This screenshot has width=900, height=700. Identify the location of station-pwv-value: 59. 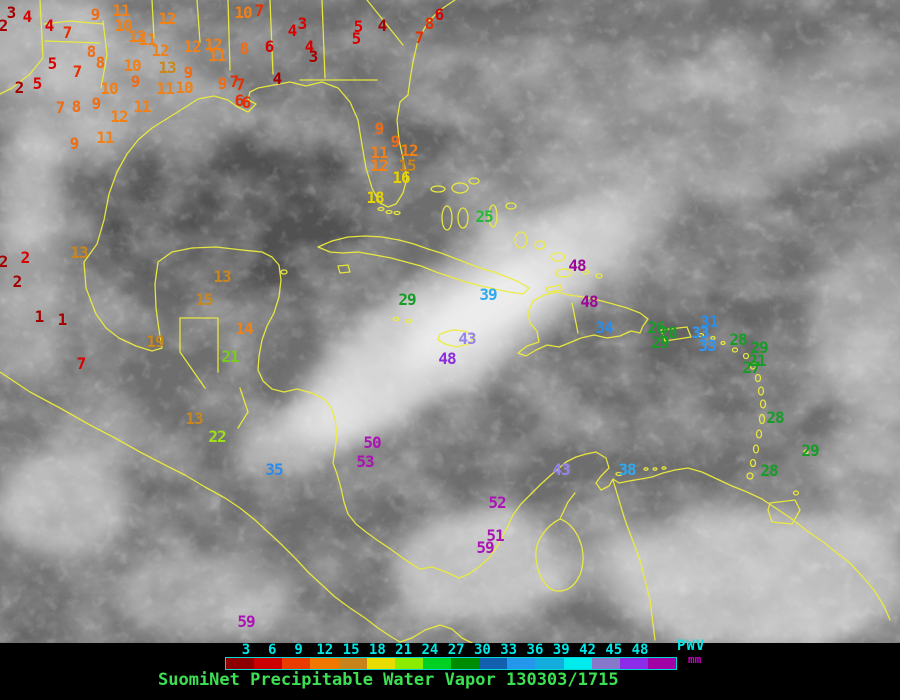
(485, 547).